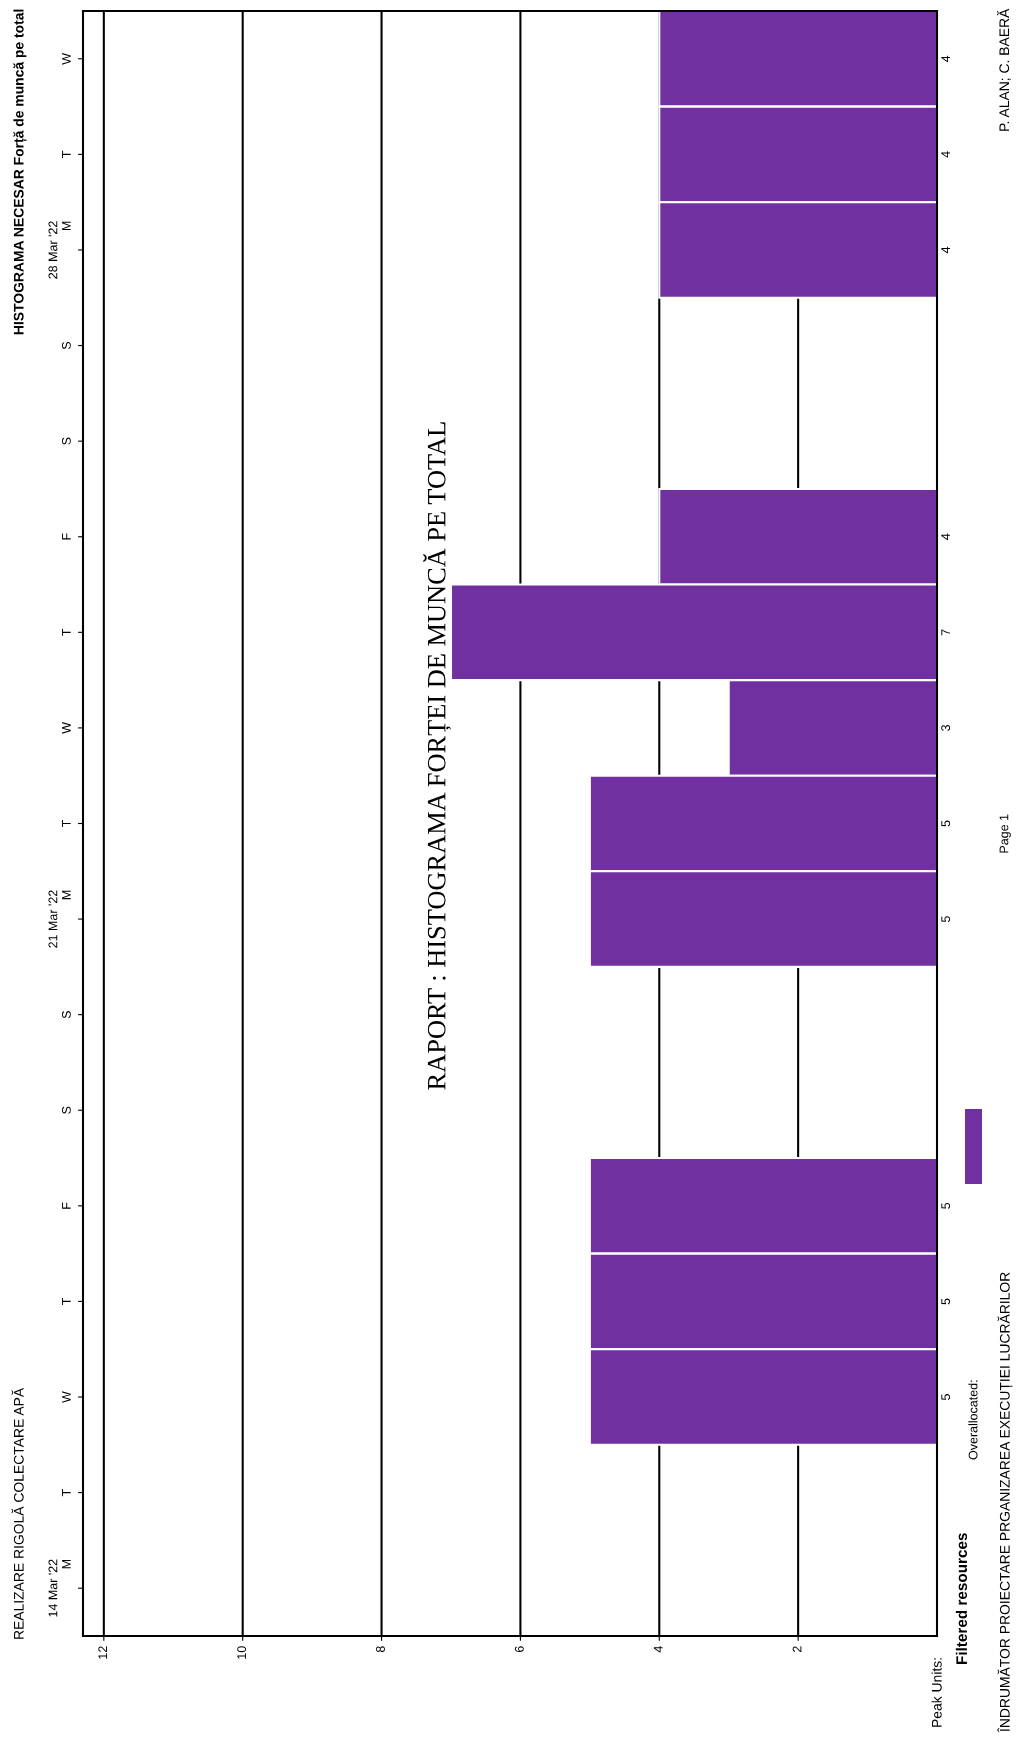  I want to click on text: P. ALAN; C. BAERĂ, so click(1003, 69).